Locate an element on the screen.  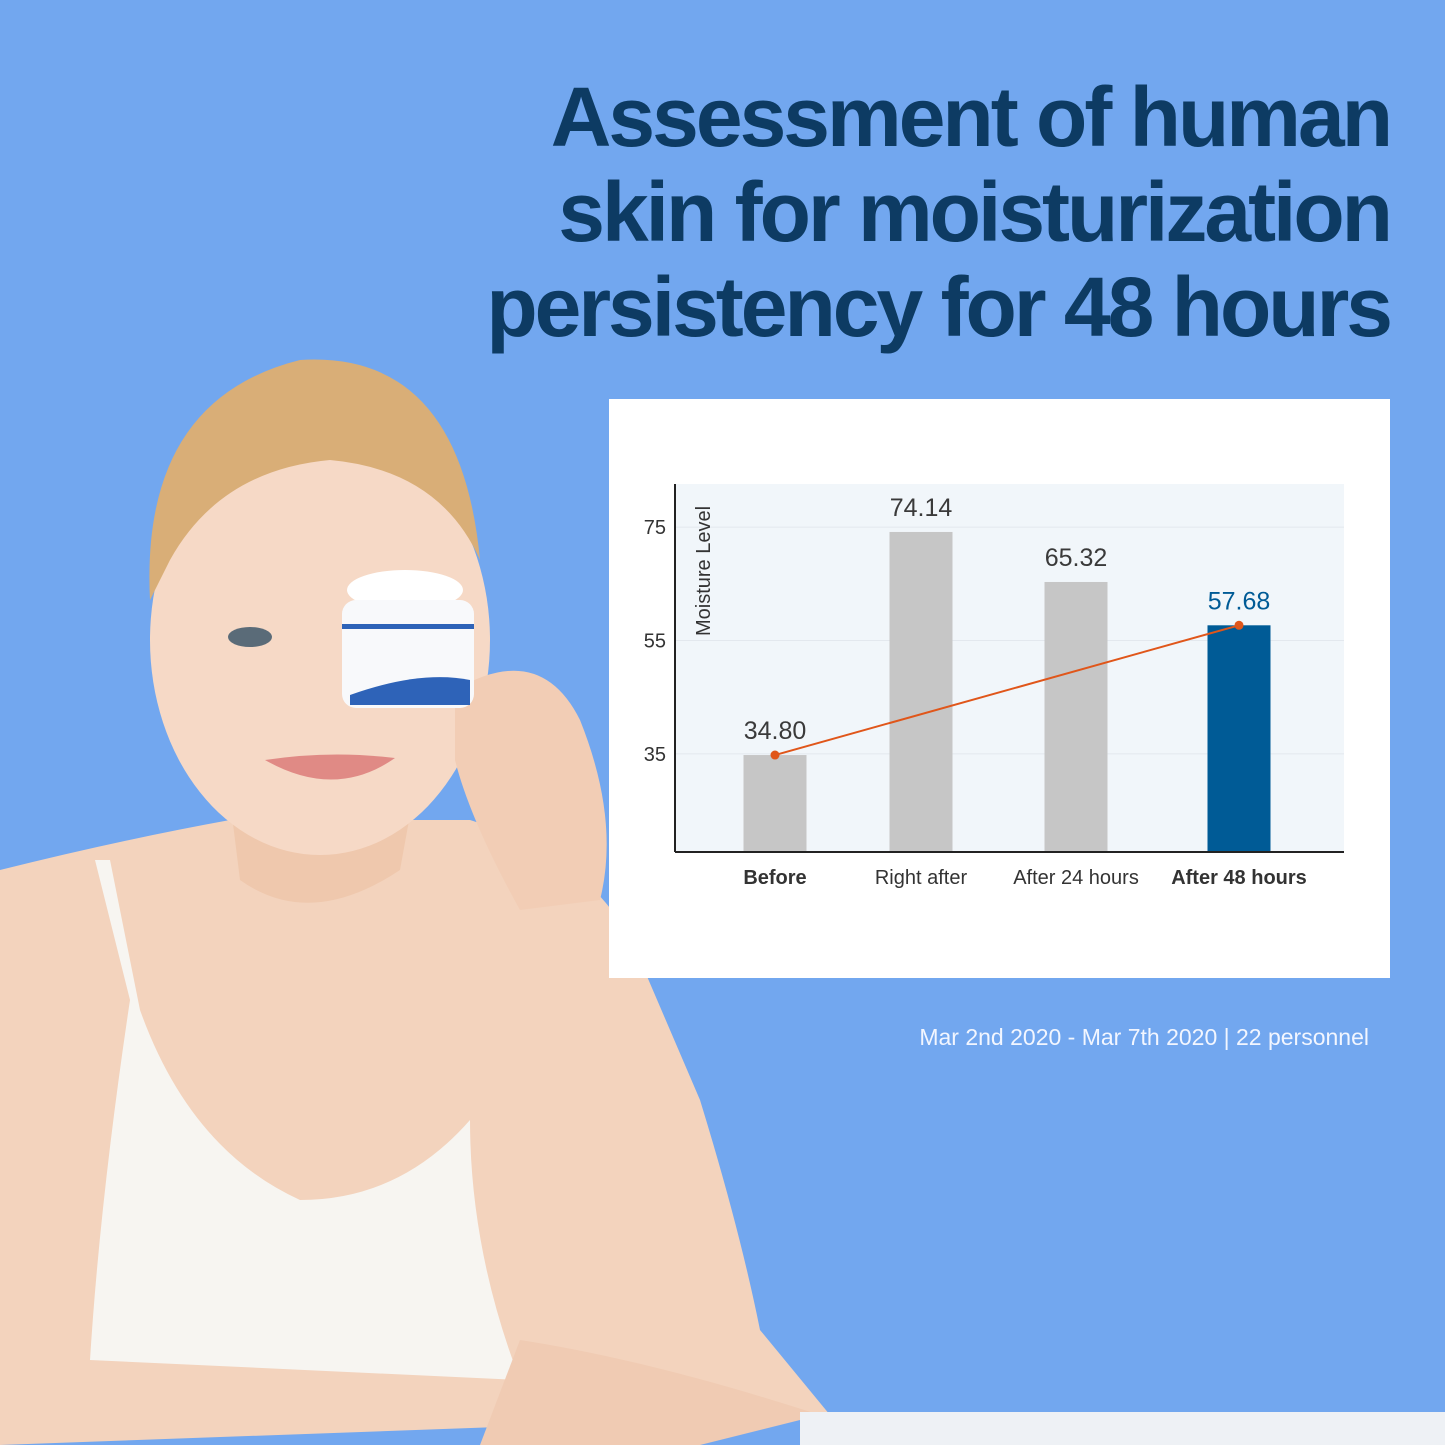
cream-jar is located at coordinates (408, 639).